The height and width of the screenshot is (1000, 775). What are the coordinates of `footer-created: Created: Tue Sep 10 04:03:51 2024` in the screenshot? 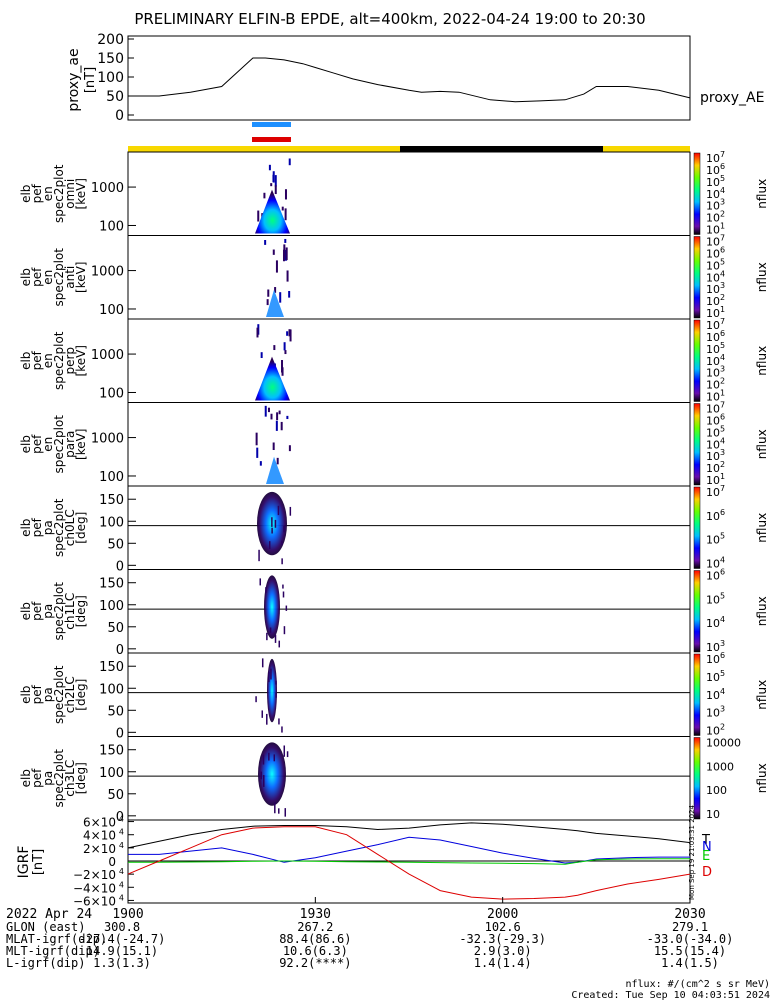 It's located at (670, 995).